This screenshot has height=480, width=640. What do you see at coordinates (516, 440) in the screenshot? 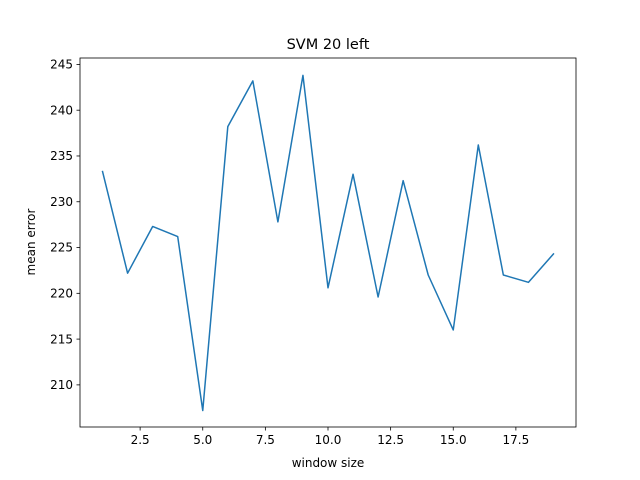
I see `x-tick-label: 17.5` at bounding box center [516, 440].